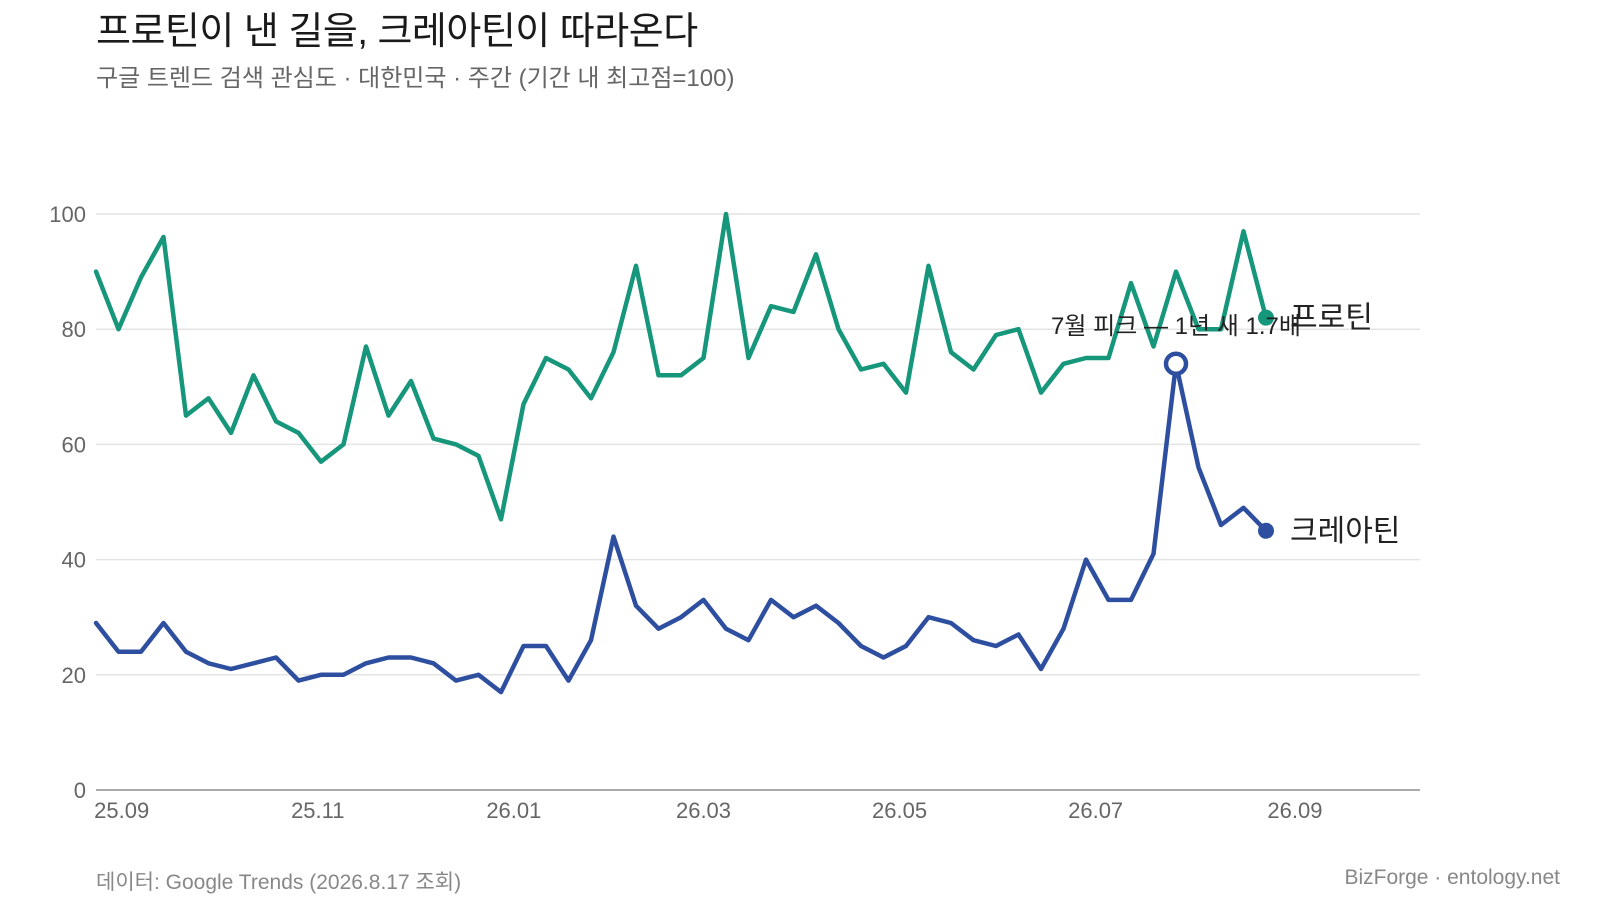  I want to click on x-tick-label: 26.05, so click(899, 810).